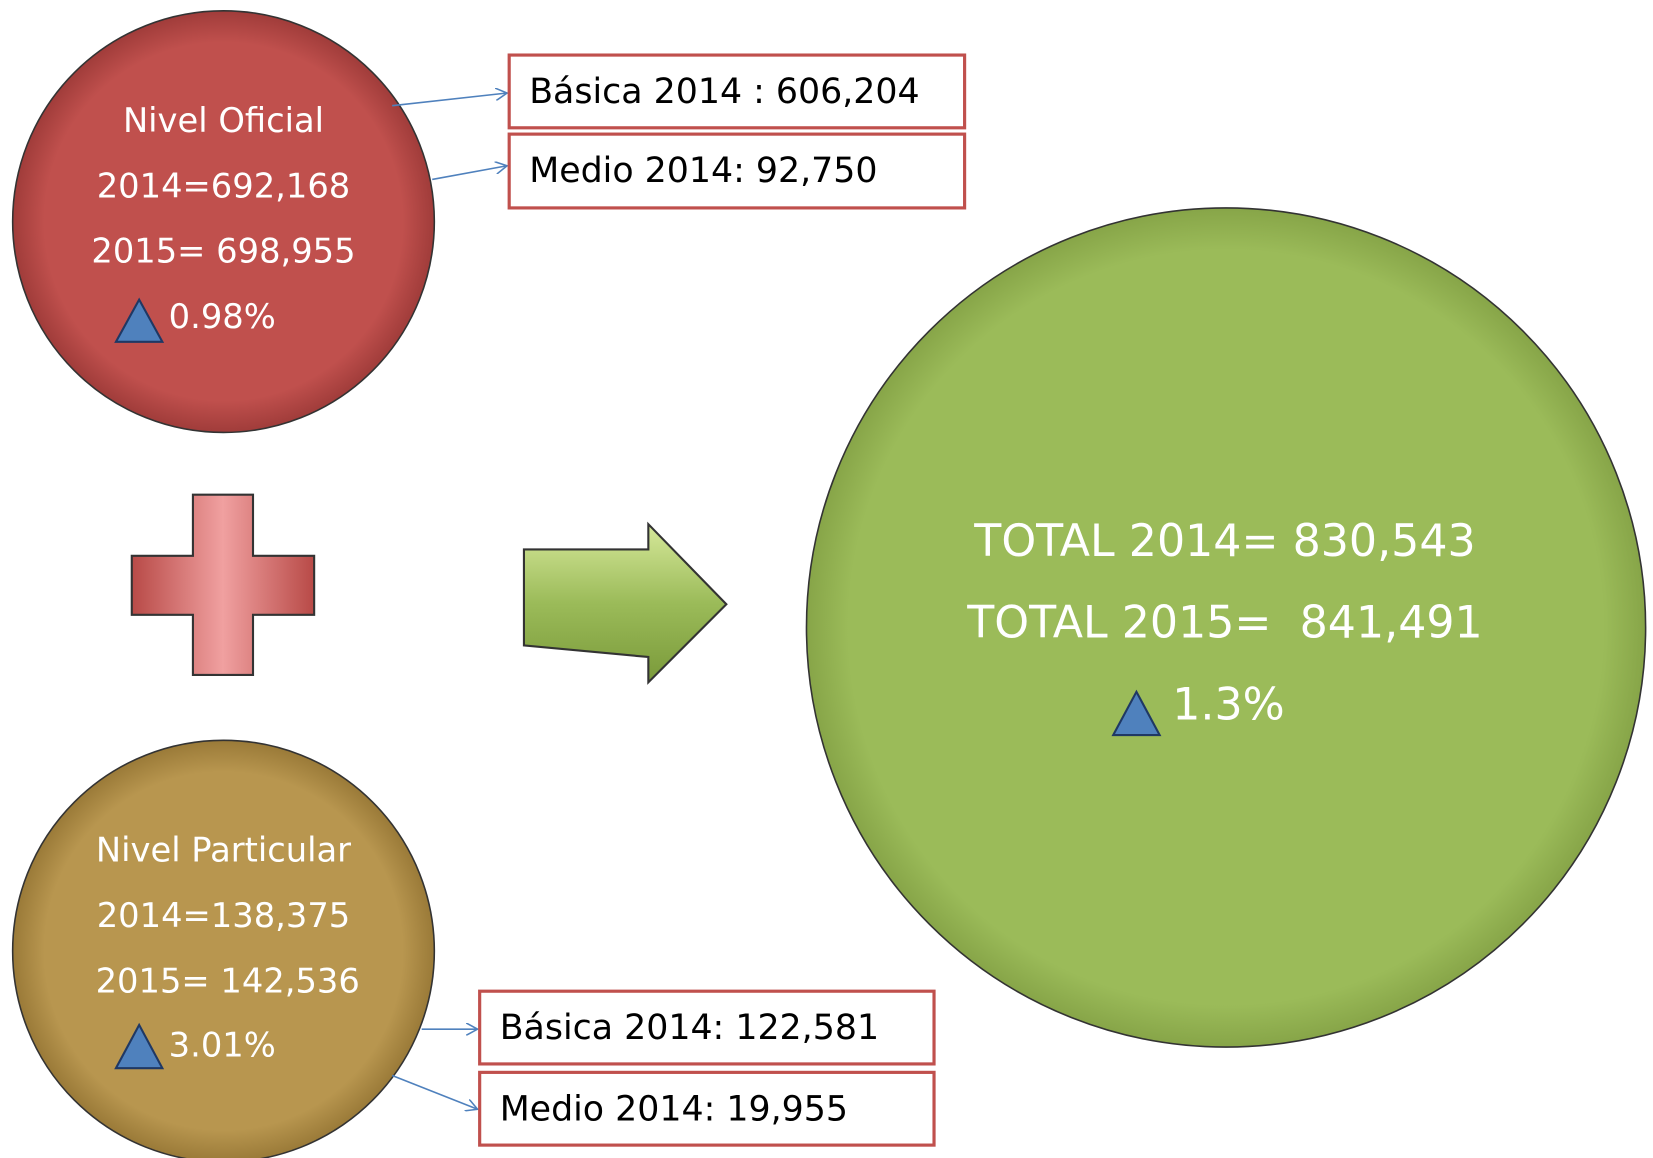  Describe the element at coordinates (222, 316) in the screenshot. I see `oficial-change: 0.98%` at that location.